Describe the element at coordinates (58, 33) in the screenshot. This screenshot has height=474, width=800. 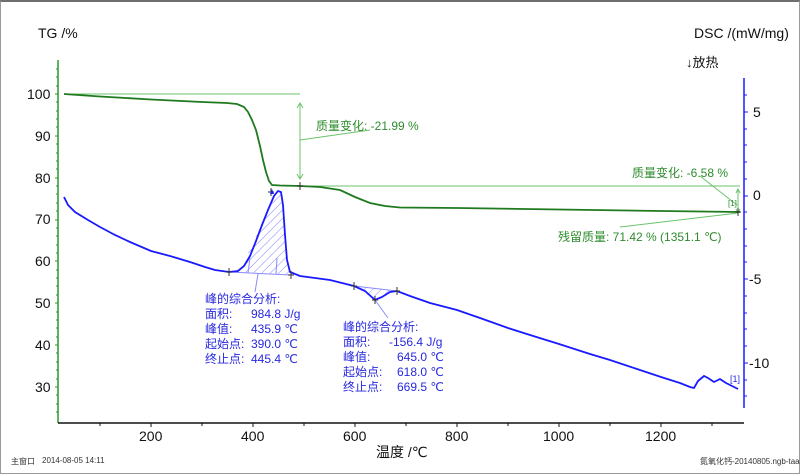
I see `left-axis-title: TG /%` at that location.